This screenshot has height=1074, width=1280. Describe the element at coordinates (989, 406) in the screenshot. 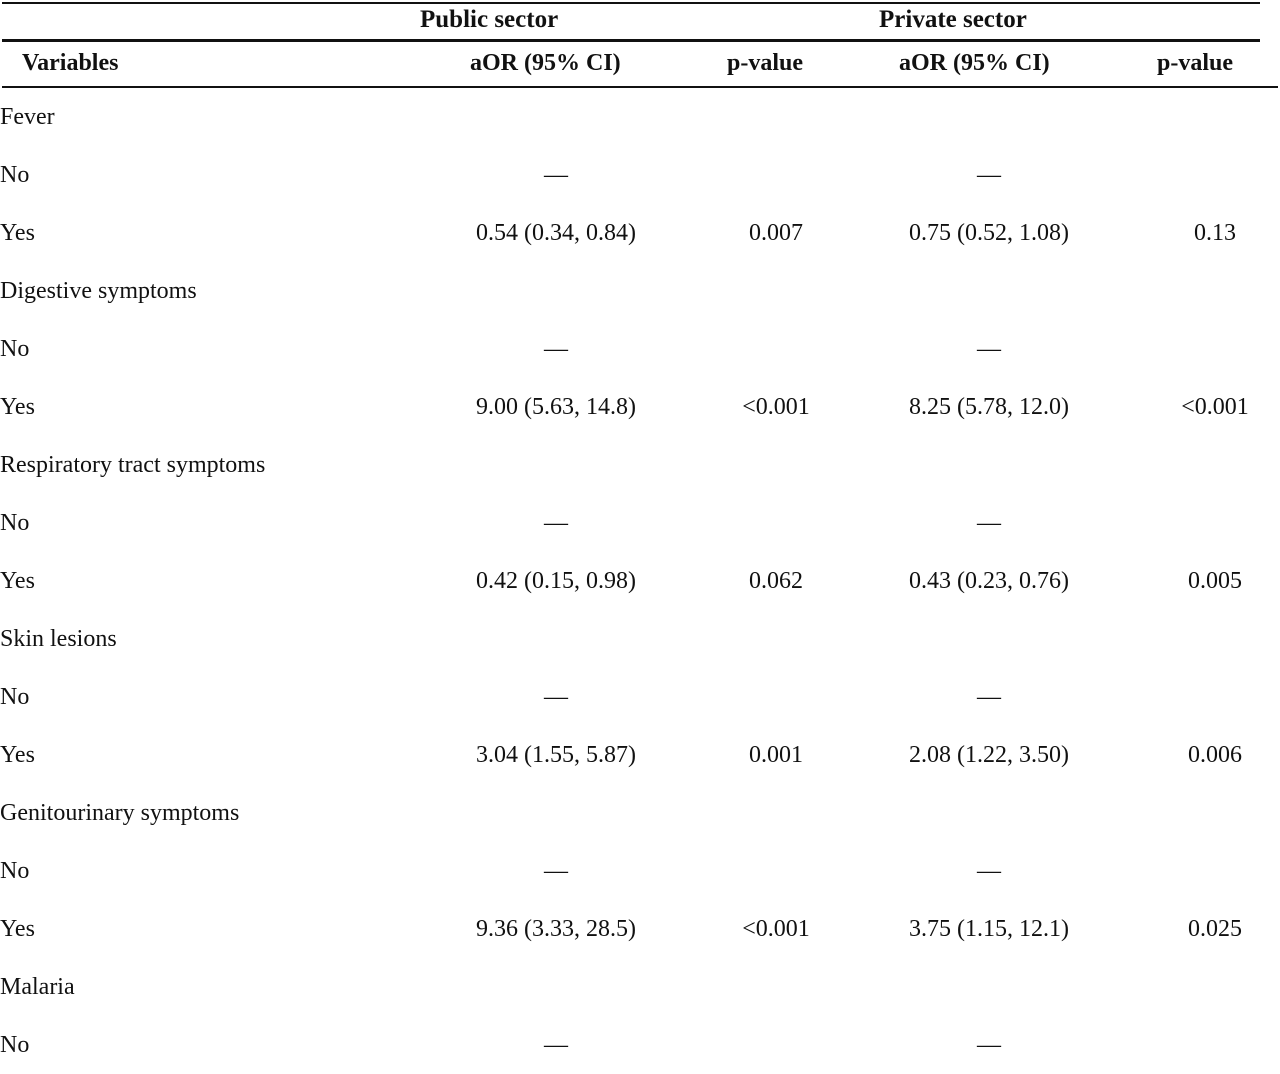

I see `private-aor-cell: 8.25 (5.78, 12.0)` at that location.